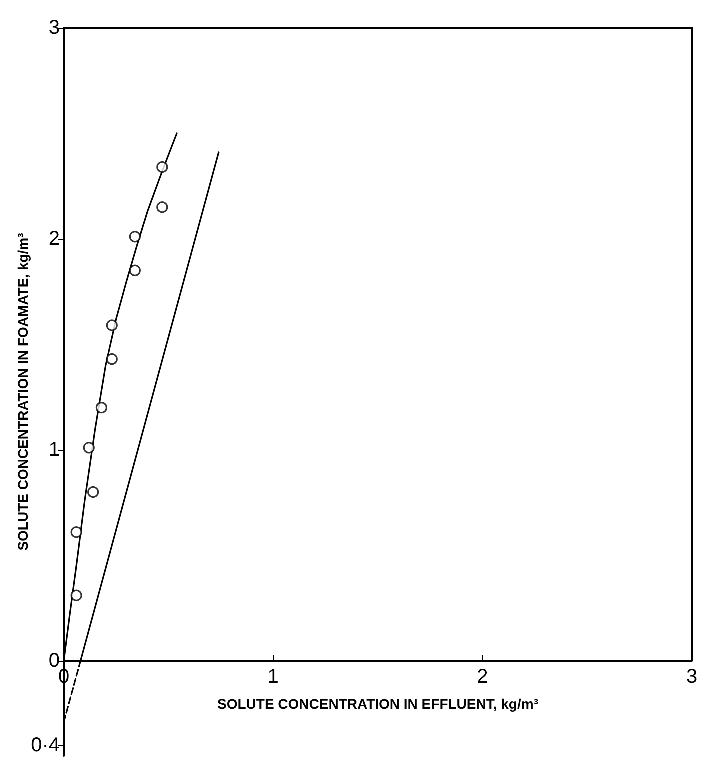  What do you see at coordinates (23, 391) in the screenshot?
I see `y-axis-title: SOLUTE CONCENTRATION IN FOAMATE, kg/m³` at bounding box center [23, 391].